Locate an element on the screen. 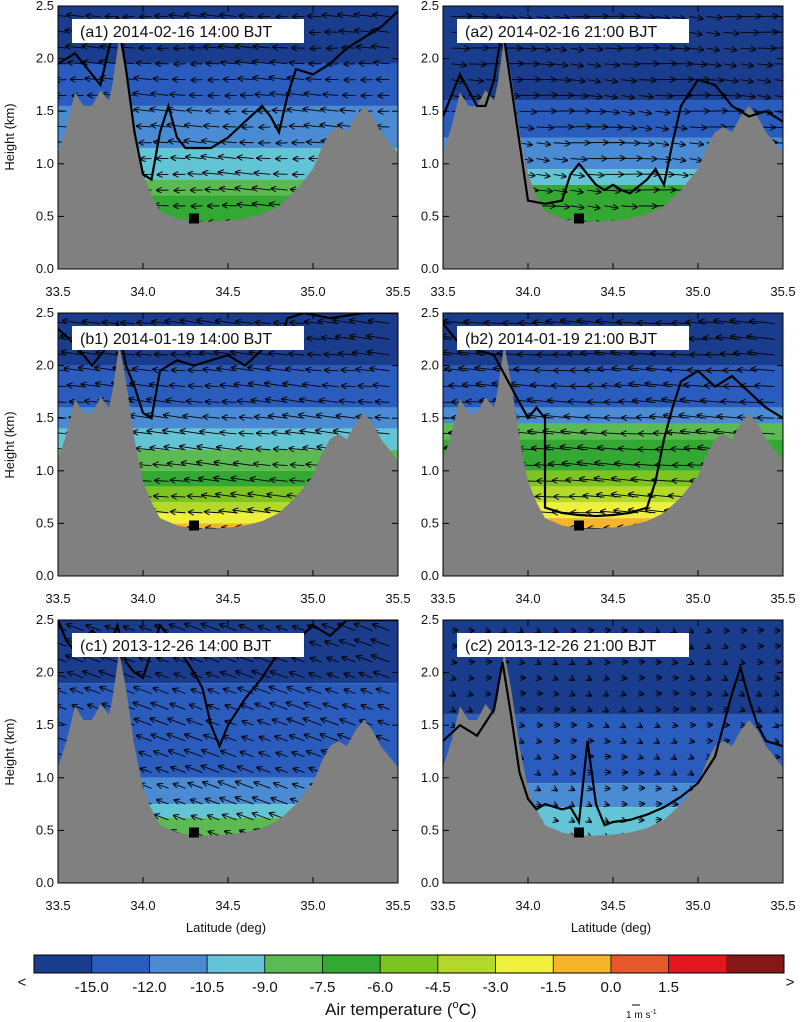 This screenshot has height=1022, width=807. colorbar-label: 0.0 is located at coordinates (610, 987).